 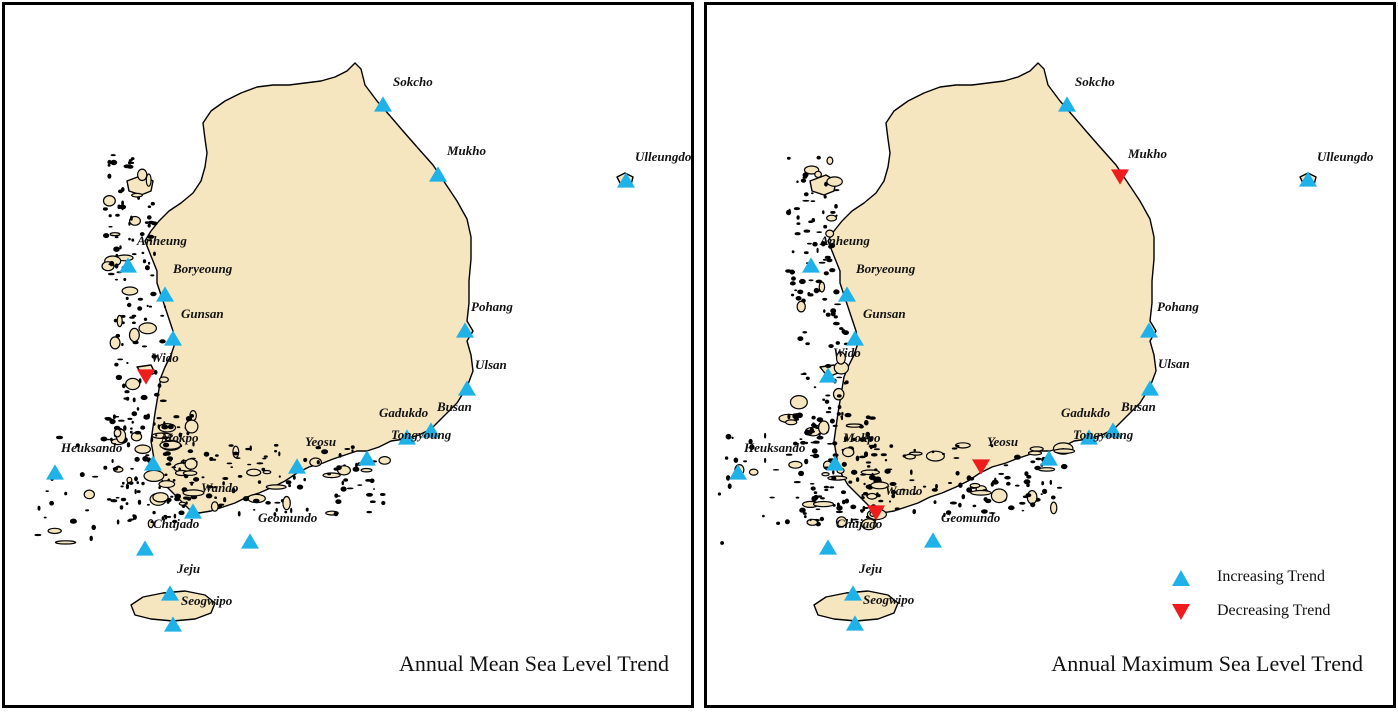 What do you see at coordinates (861, 437) in the screenshot?
I see `station-label: Mokpo` at bounding box center [861, 437].